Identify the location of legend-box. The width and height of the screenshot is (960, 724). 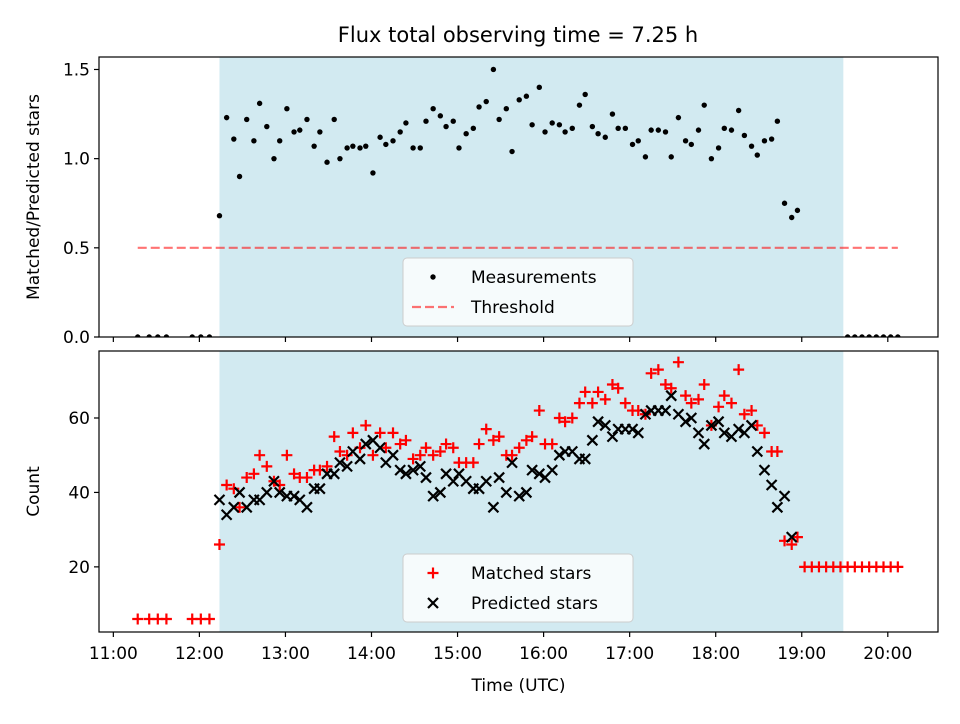
(518, 292).